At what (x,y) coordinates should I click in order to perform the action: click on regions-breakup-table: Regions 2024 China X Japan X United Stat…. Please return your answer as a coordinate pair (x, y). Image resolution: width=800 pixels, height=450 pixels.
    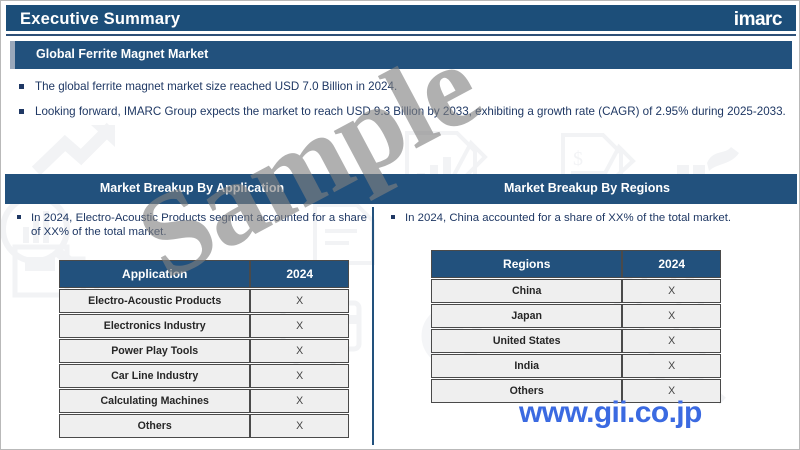
    Looking at the image, I should click on (576, 326).